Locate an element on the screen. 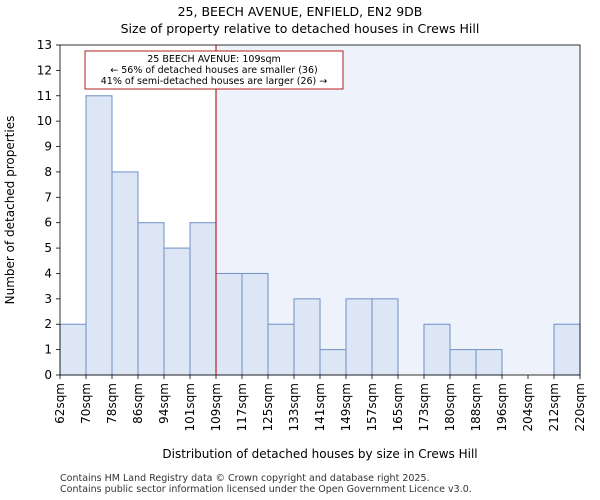  bar-149sqm is located at coordinates (359, 337).